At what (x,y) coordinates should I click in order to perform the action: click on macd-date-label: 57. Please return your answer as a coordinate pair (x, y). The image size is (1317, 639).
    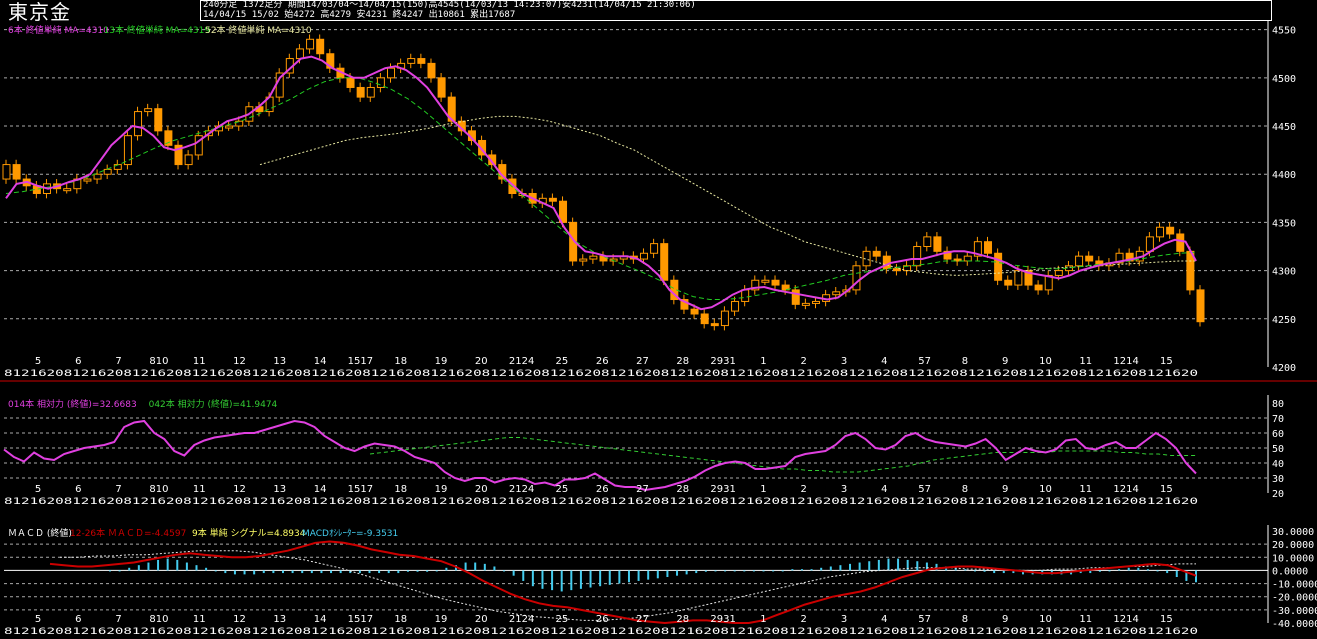
    Looking at the image, I should click on (924, 619).